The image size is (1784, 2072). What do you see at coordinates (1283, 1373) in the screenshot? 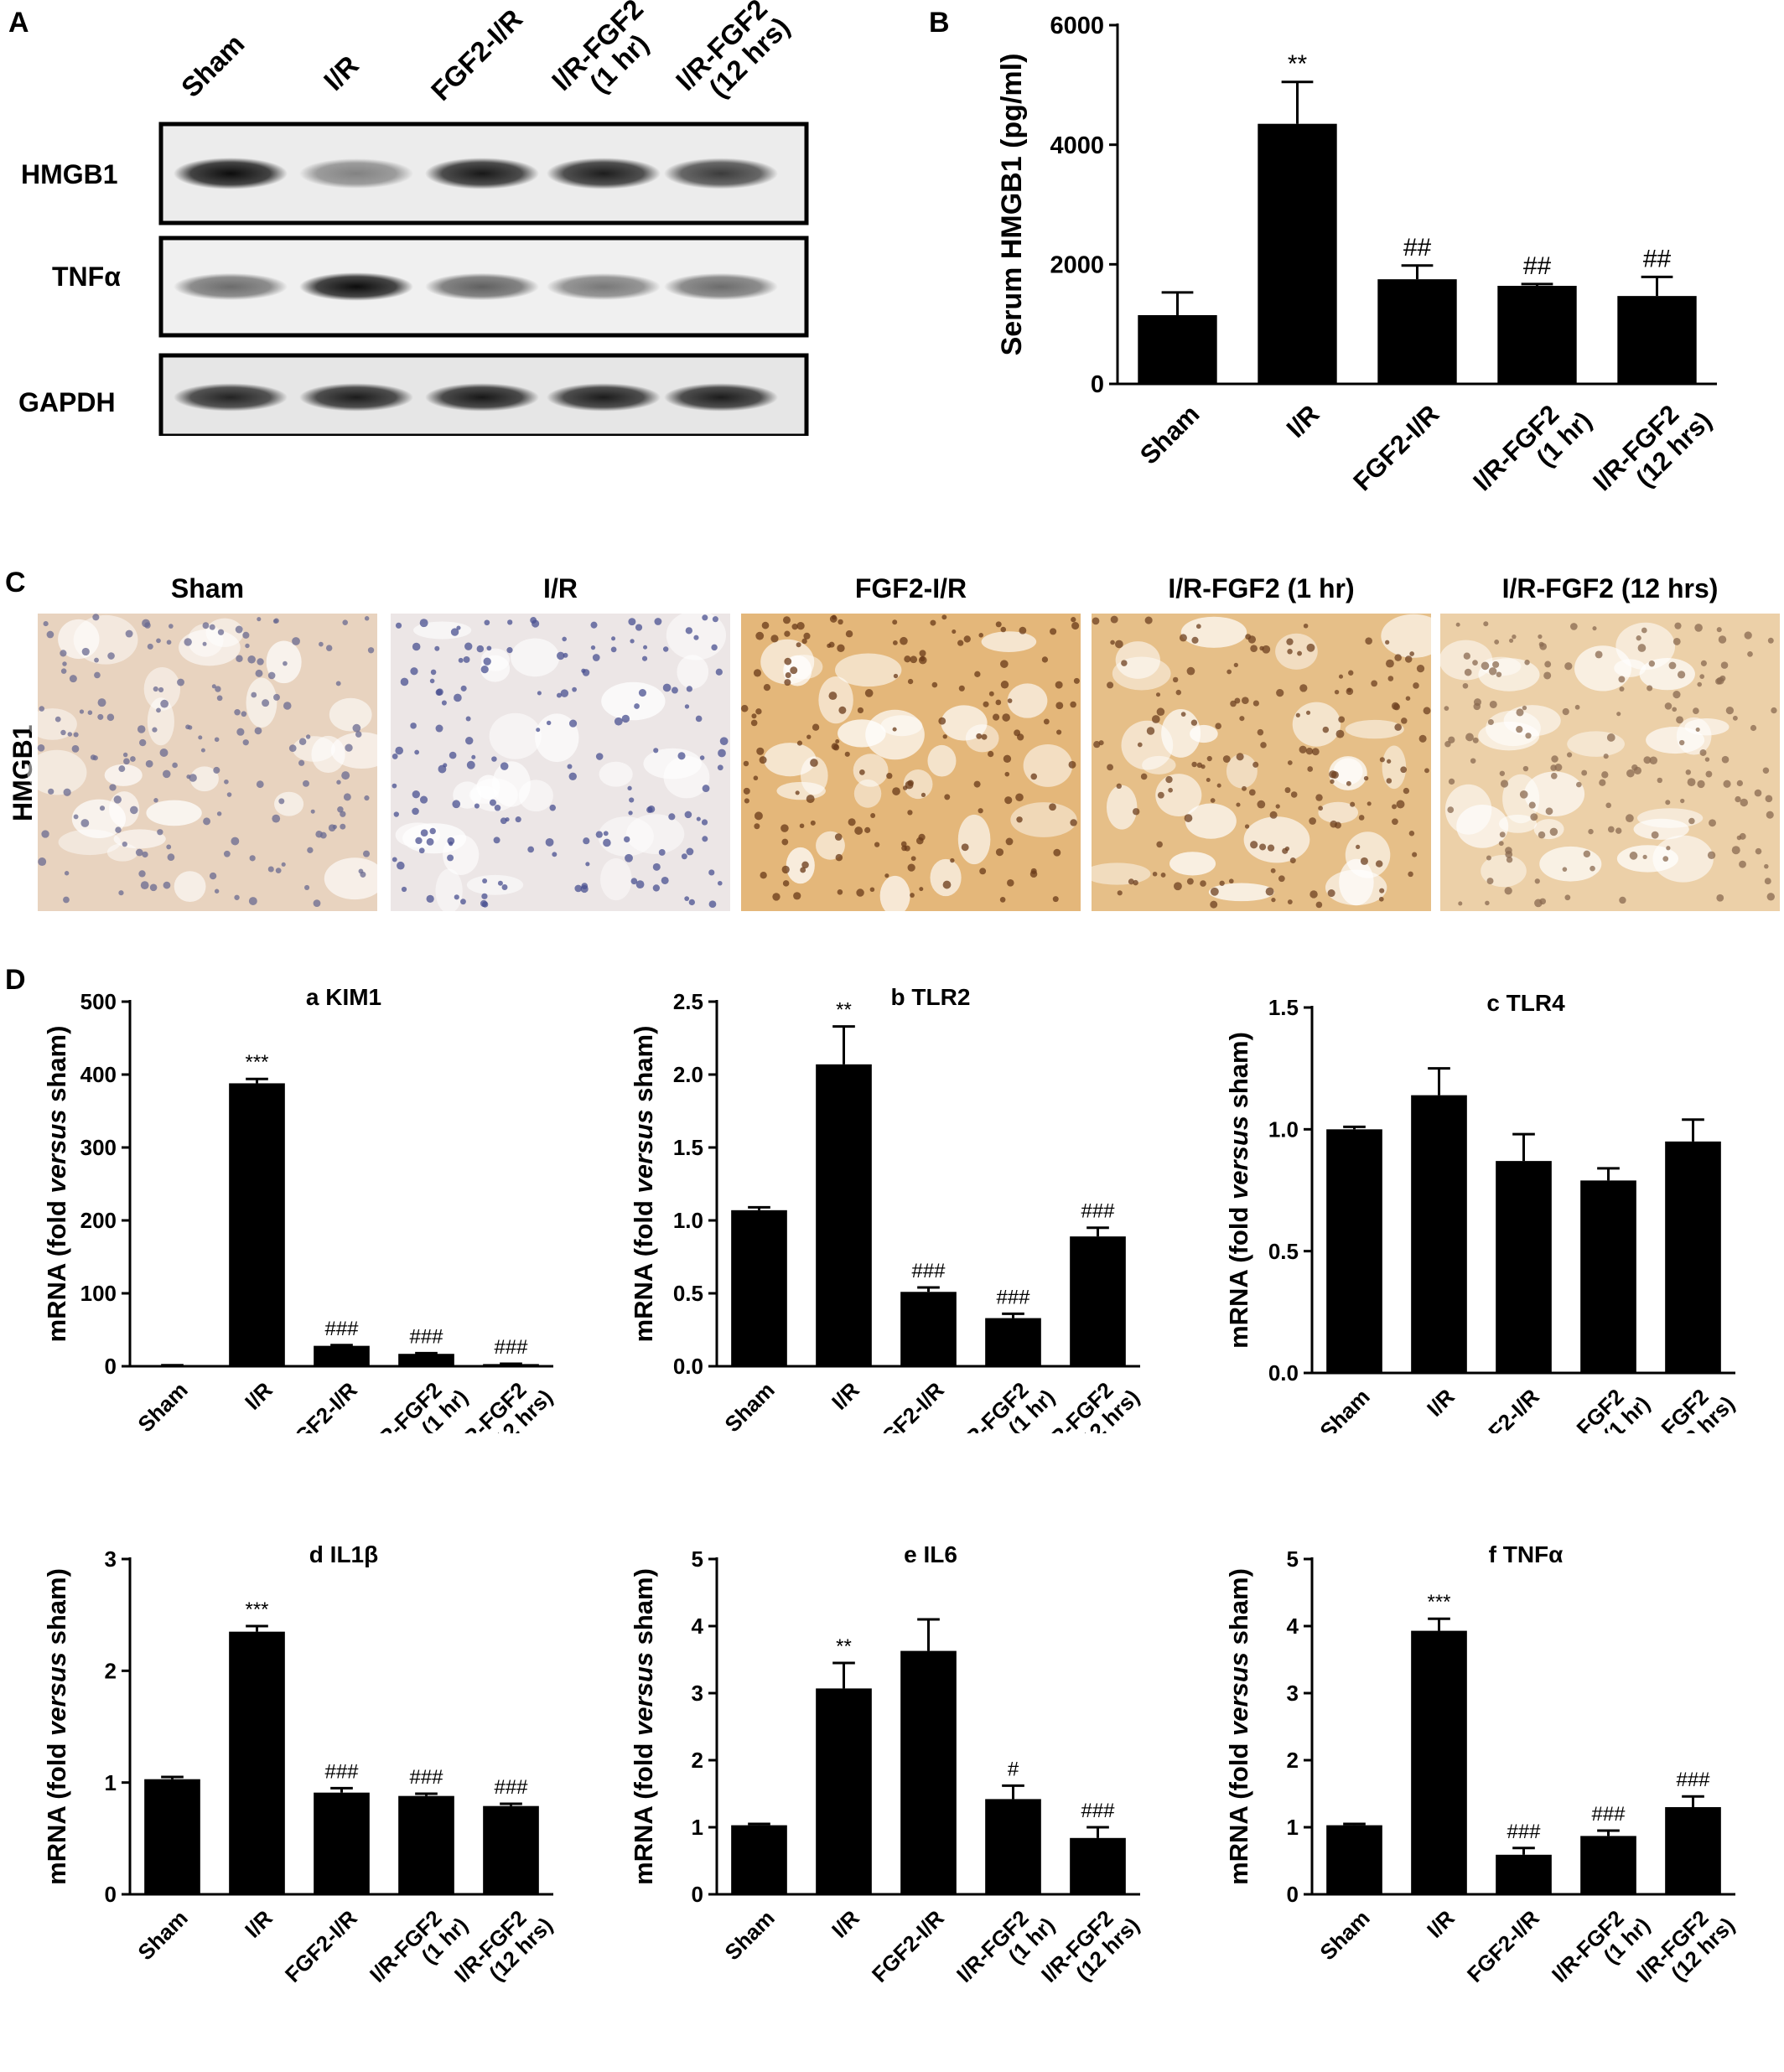
I see `y-tick-label: 0.0` at bounding box center [1283, 1373].